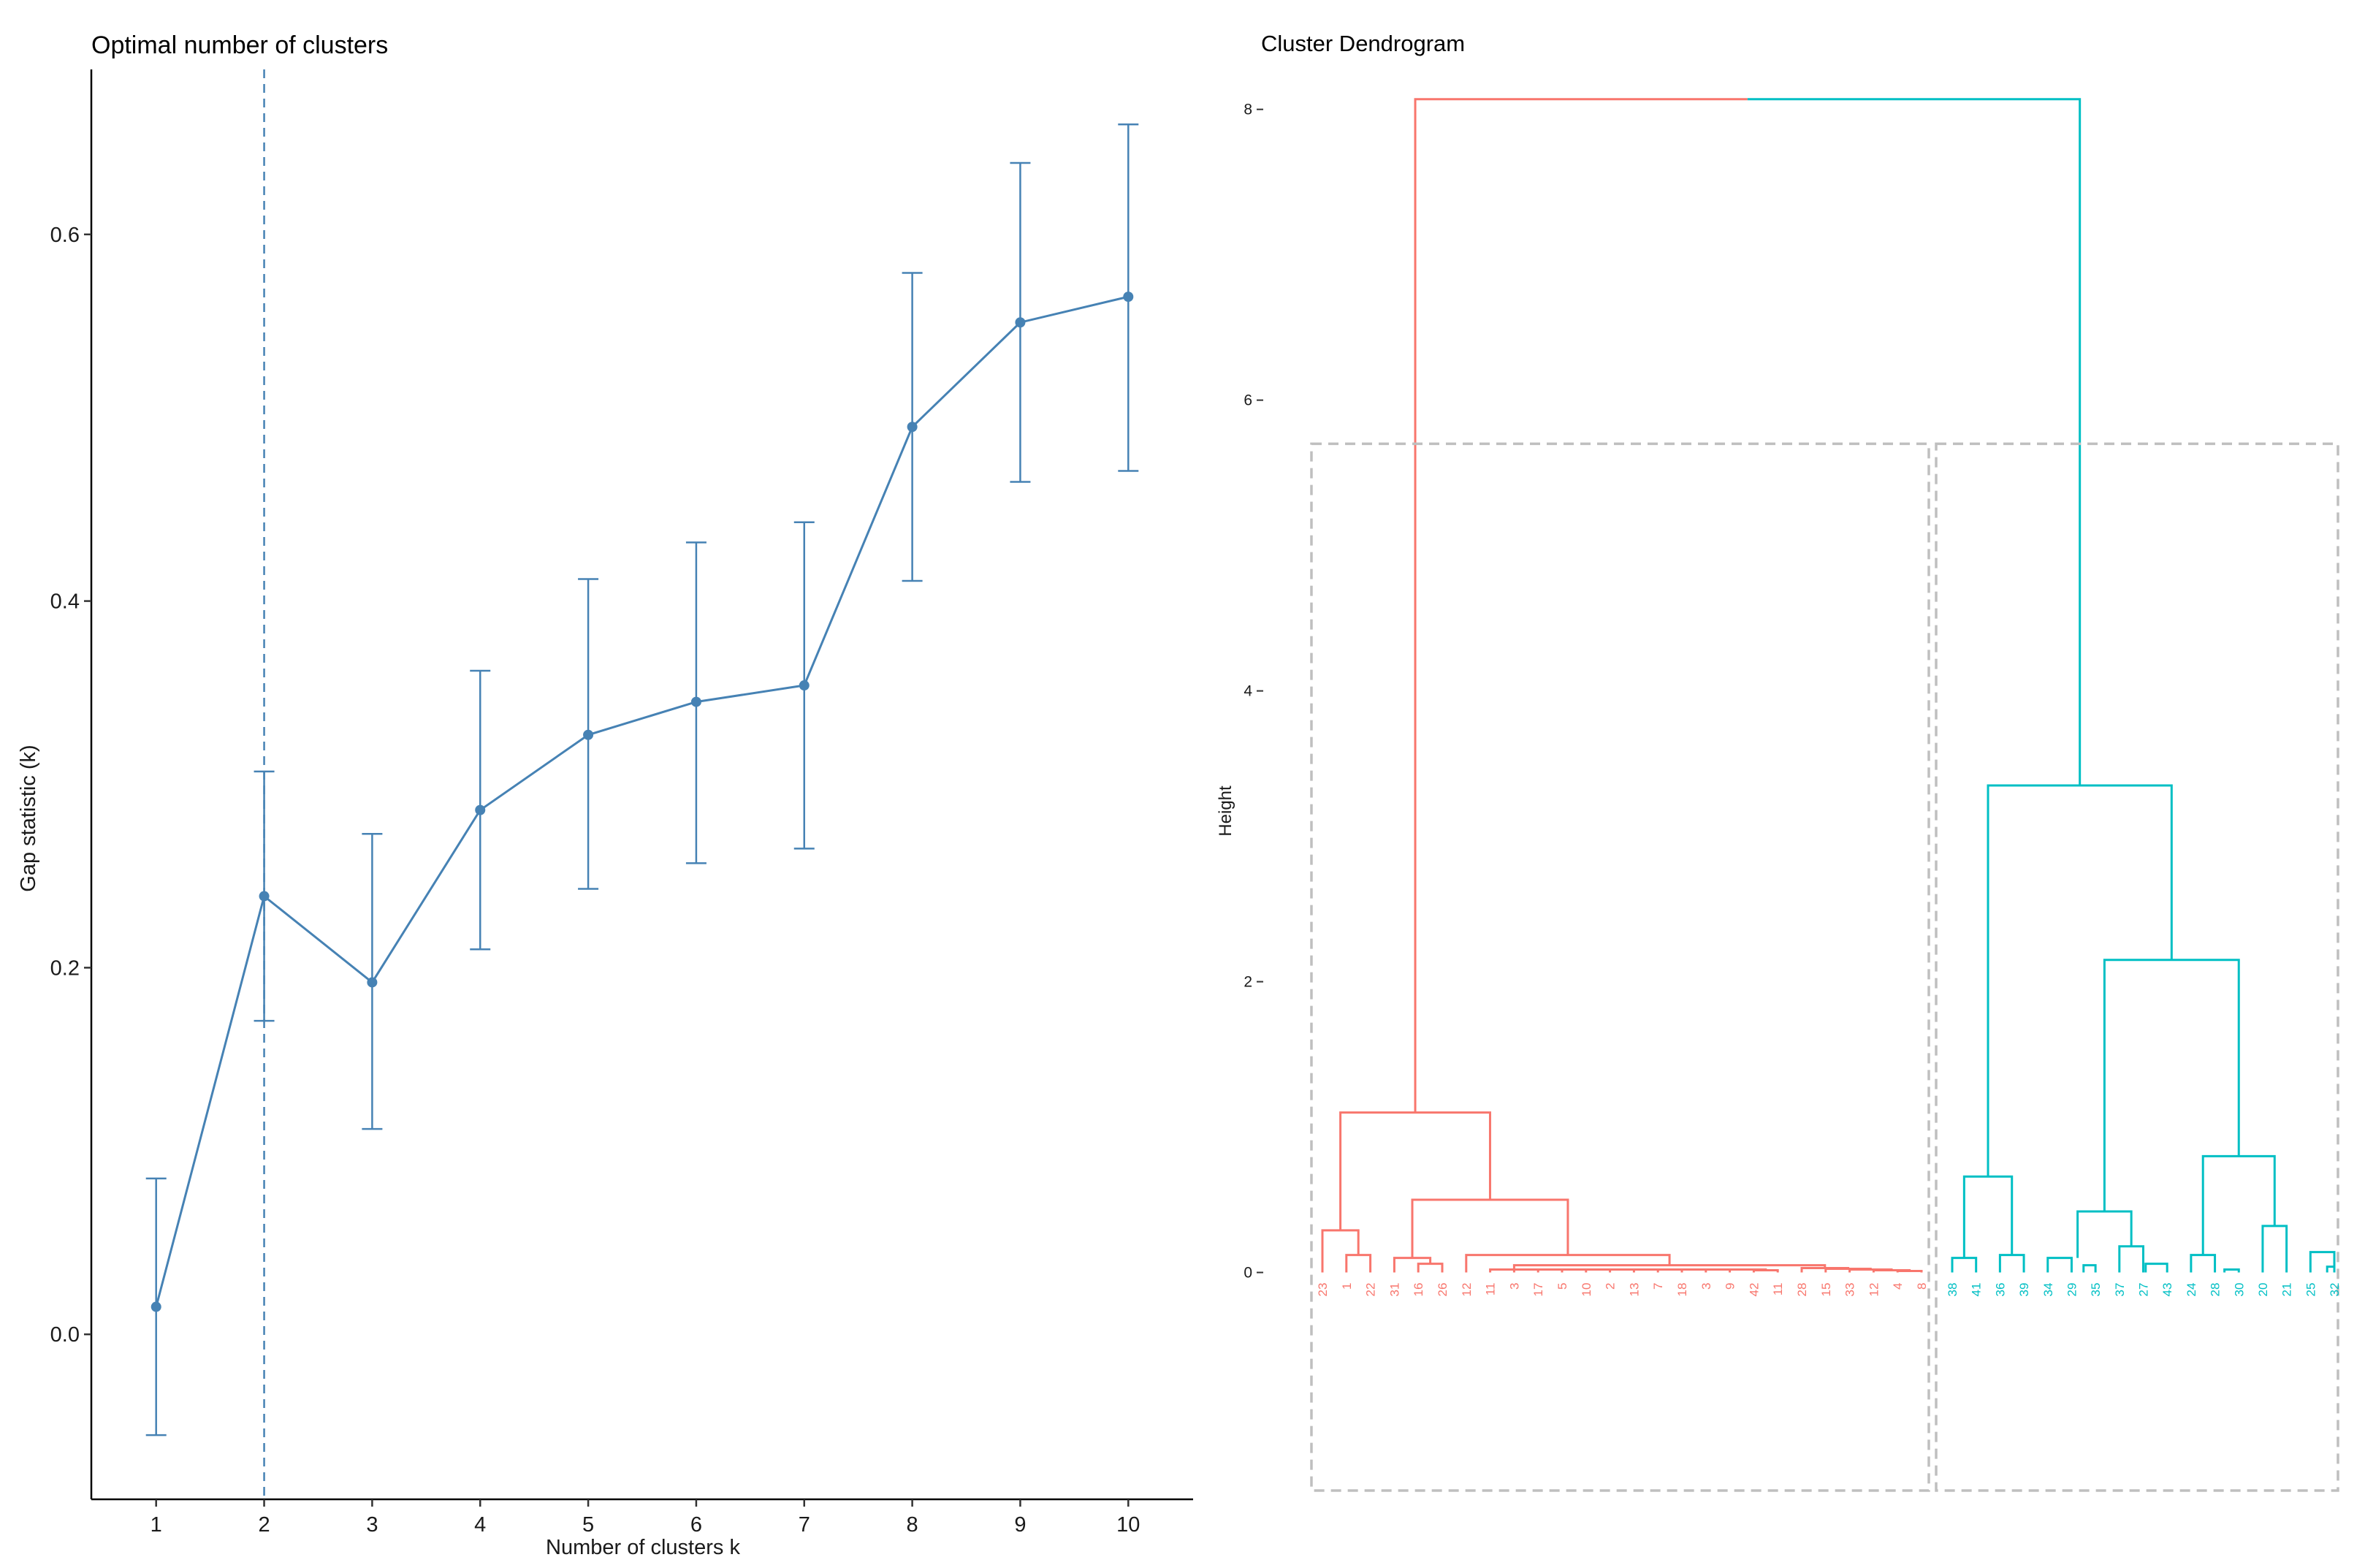 The height and width of the screenshot is (1568, 2365). What do you see at coordinates (2072, 1290) in the screenshot?
I see `leaf-label: 29` at bounding box center [2072, 1290].